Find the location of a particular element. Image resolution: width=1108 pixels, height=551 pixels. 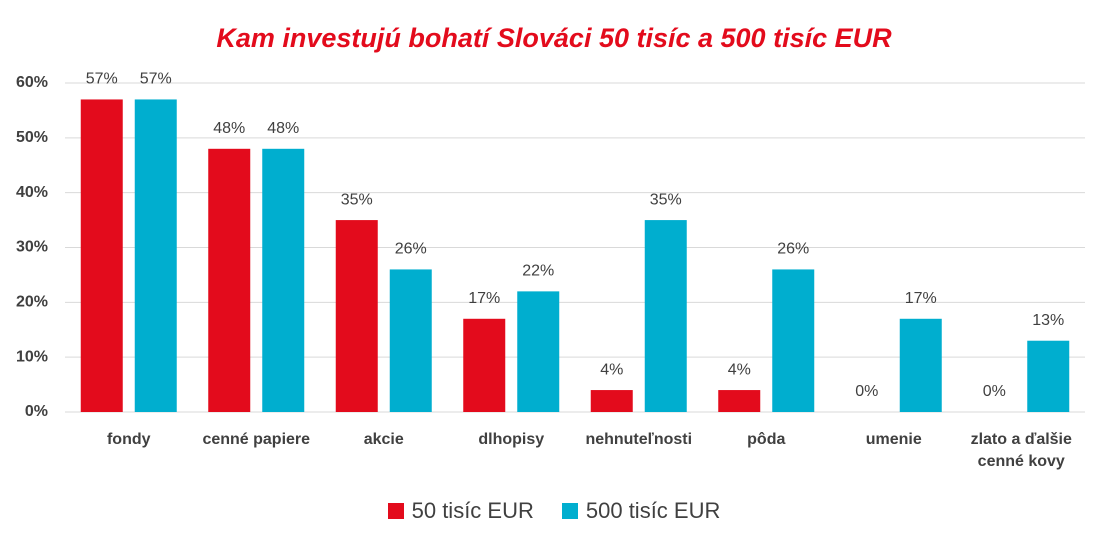

x-tick-label: dlhopisy is located at coordinates (511, 439).